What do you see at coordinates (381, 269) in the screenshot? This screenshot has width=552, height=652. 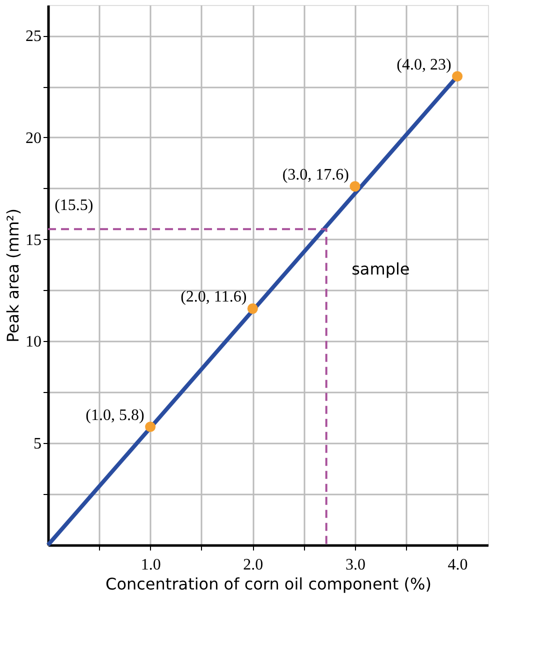 I see `annotation: sample` at bounding box center [381, 269].